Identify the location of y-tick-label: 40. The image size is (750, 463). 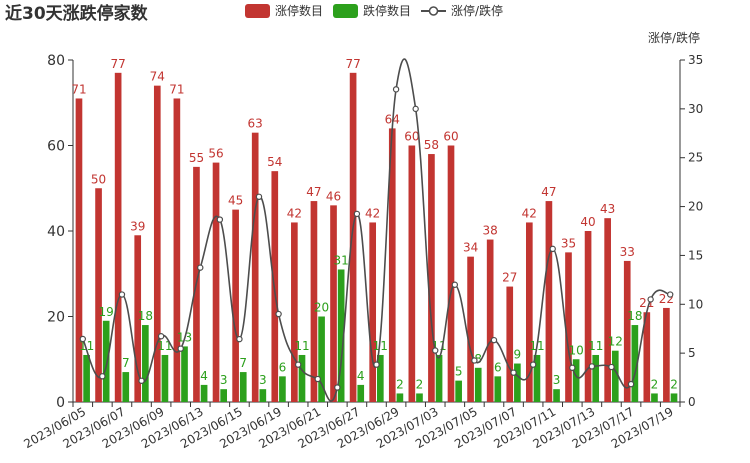
(56, 232).